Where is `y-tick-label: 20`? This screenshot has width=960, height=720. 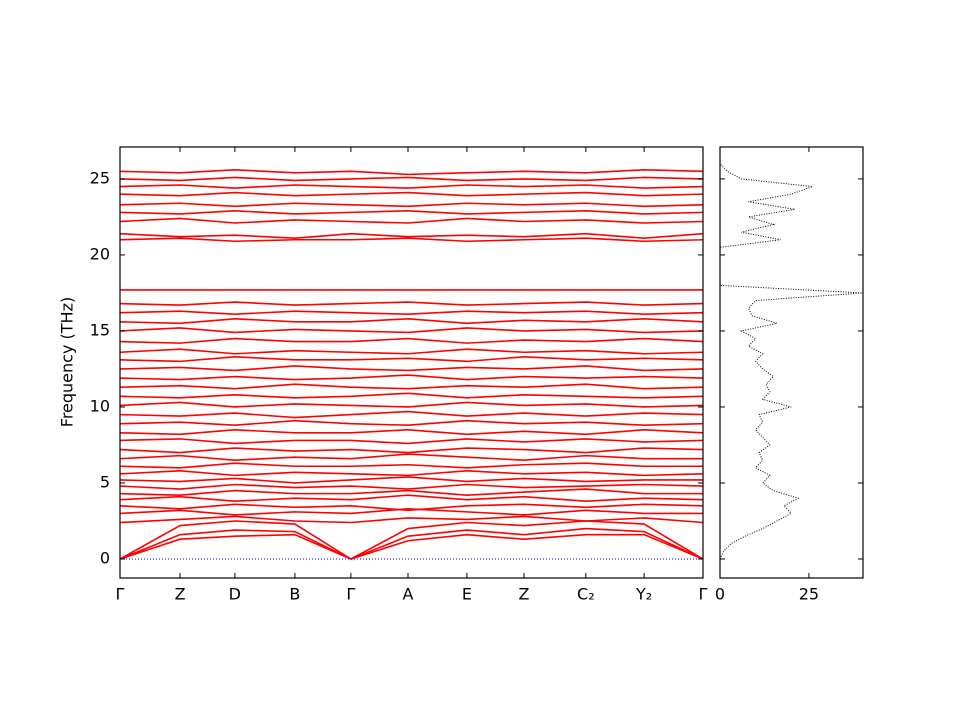
y-tick-label: 20 is located at coordinates (100, 253).